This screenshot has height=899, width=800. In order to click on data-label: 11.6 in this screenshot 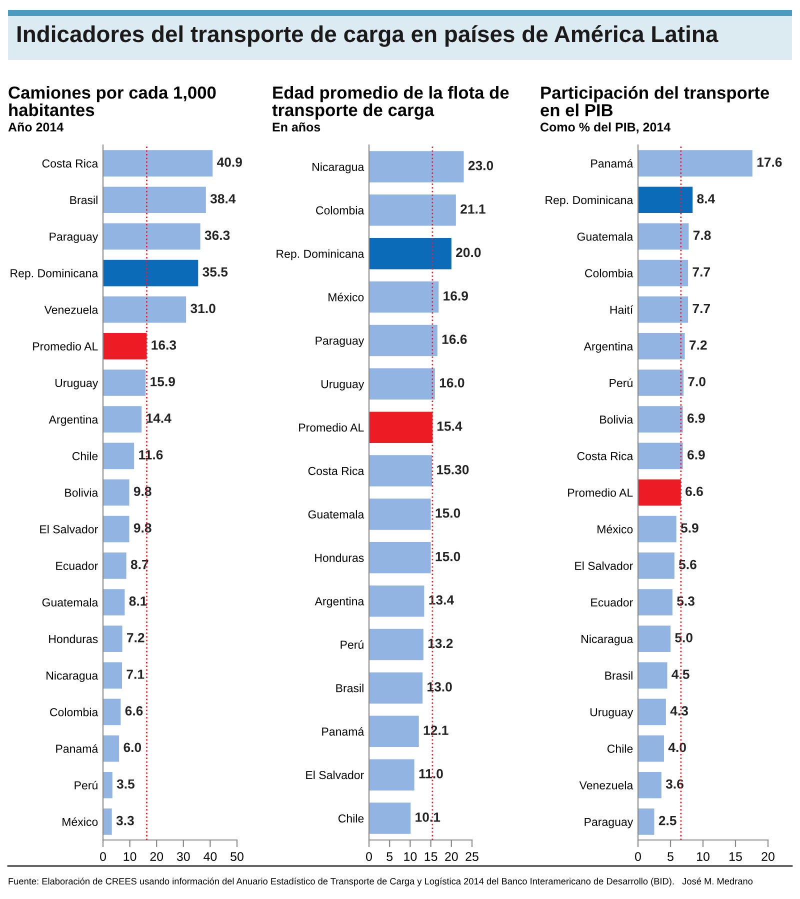, I will do `click(151, 455)`.